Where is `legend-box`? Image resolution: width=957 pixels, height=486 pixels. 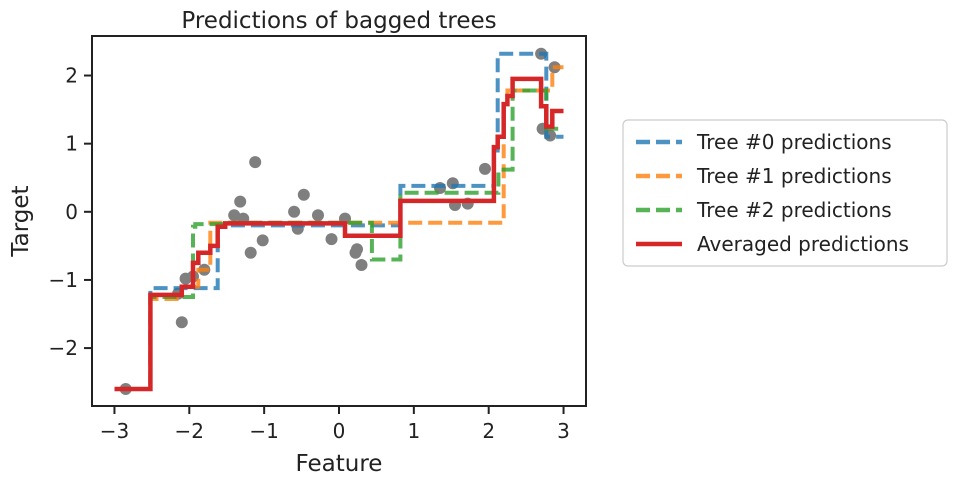
legend-box is located at coordinates (785, 193).